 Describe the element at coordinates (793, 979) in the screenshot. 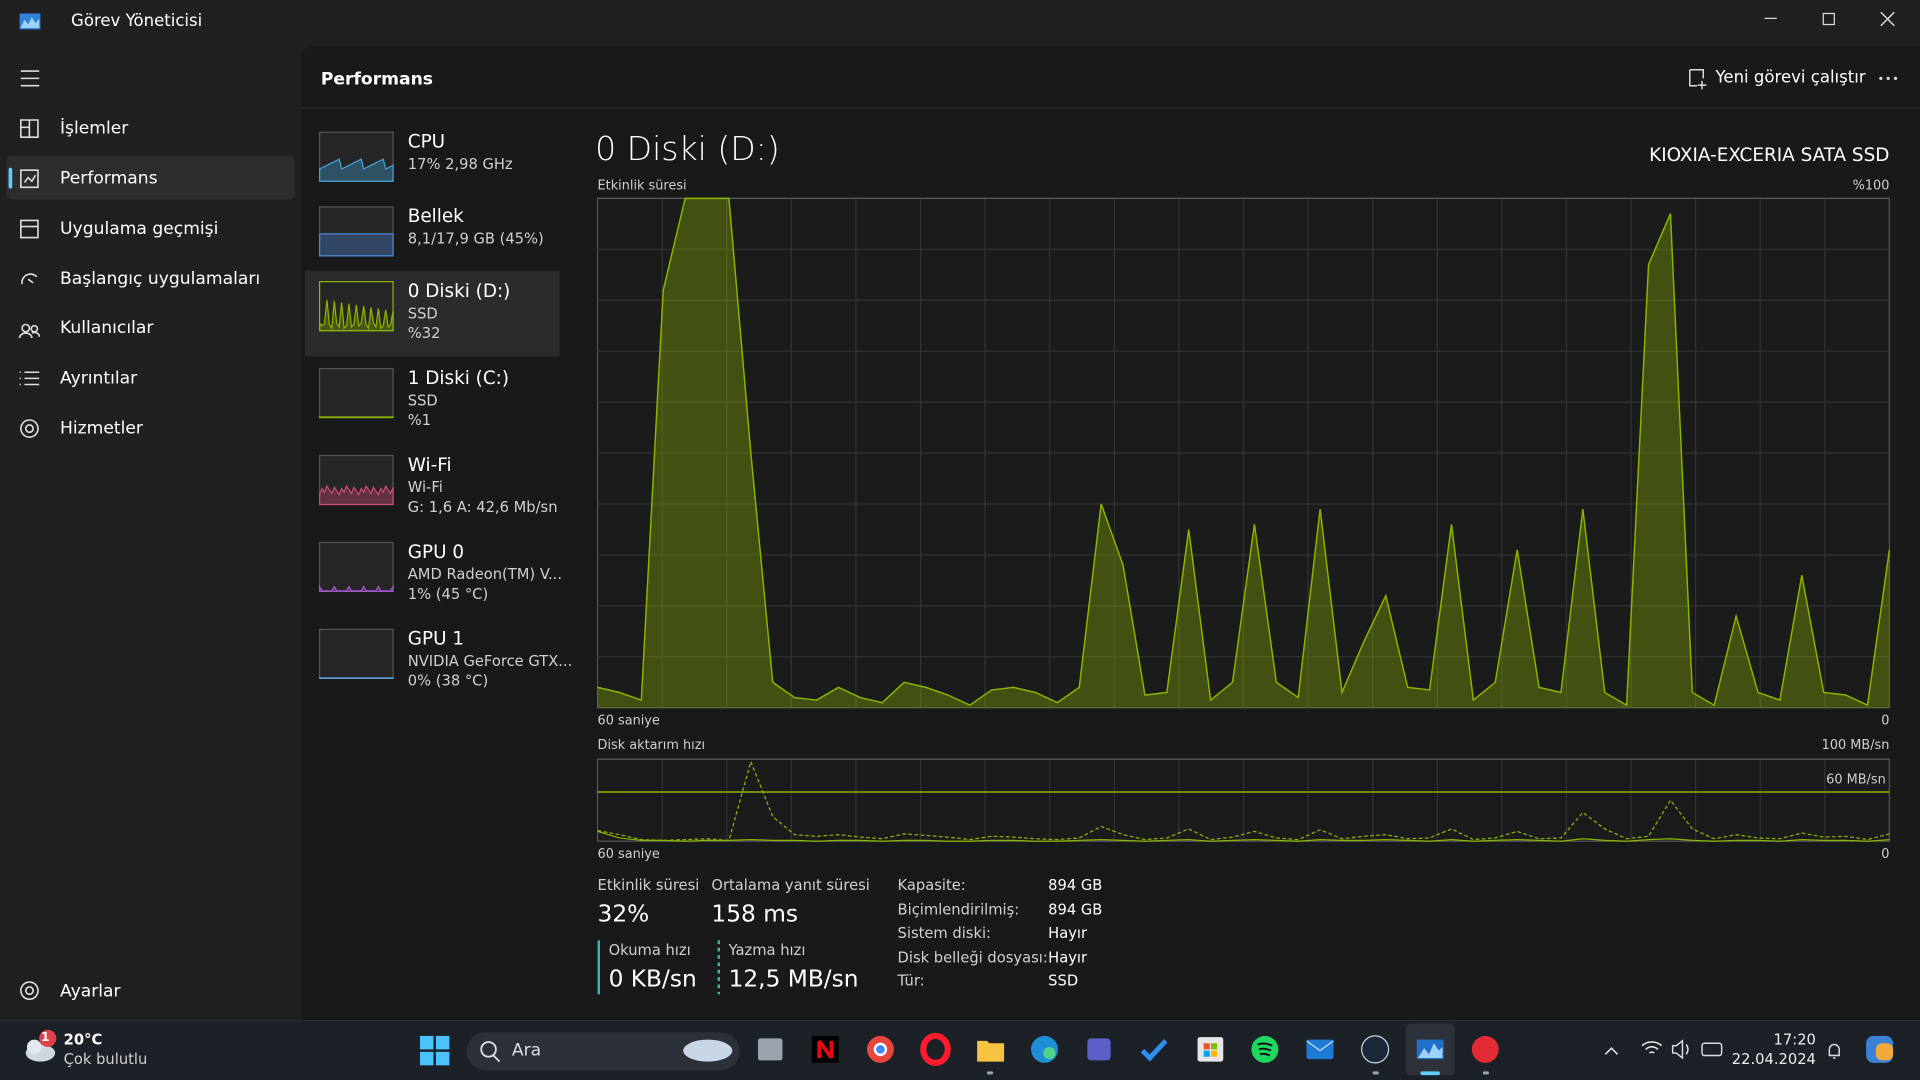

I see `stat-value: 12,5 MB/sn` at that location.